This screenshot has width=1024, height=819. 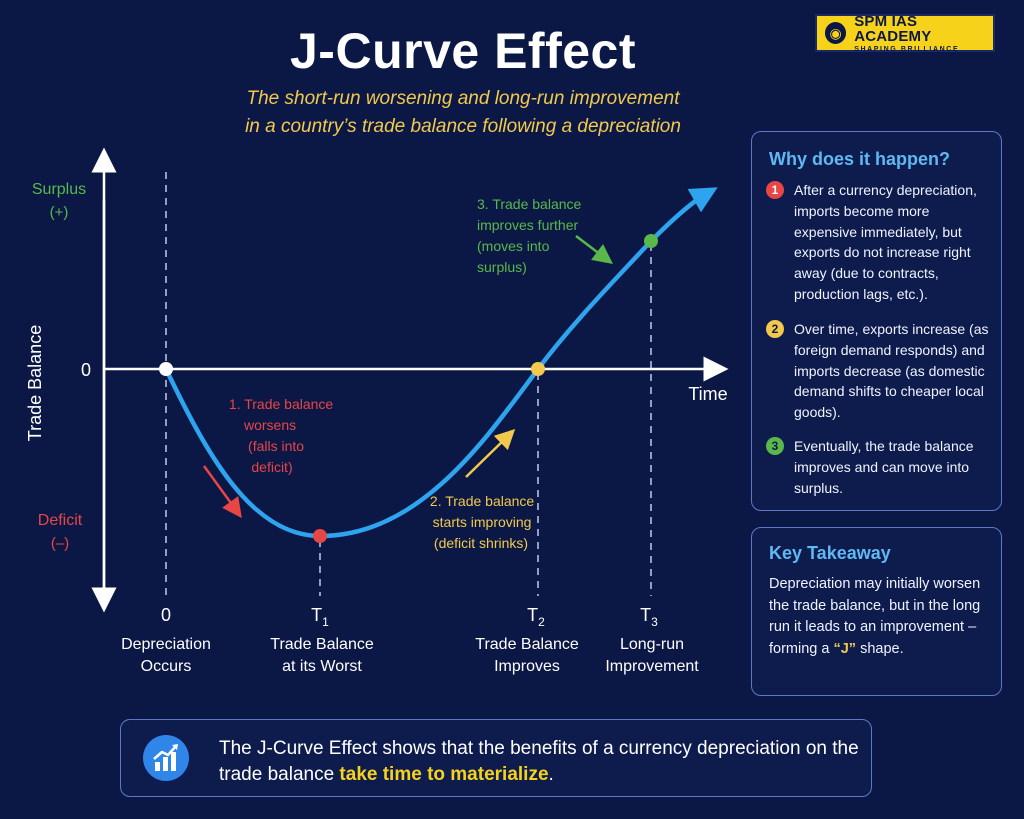 What do you see at coordinates (166, 644) in the screenshot?
I see `time-label-0-line1: Depreciation` at bounding box center [166, 644].